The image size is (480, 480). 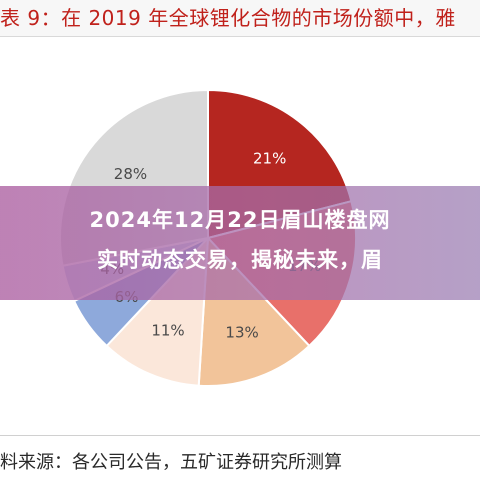 I want to click on slice-label-28pct: 28%, so click(x=130, y=174).